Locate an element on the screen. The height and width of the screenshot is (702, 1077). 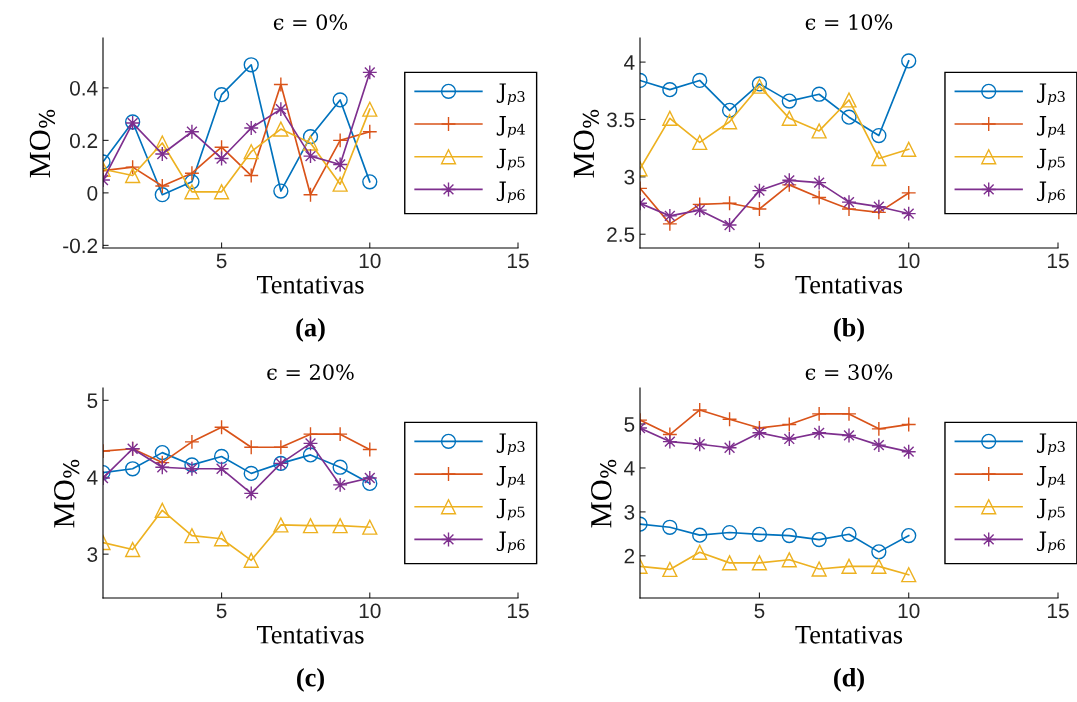
chart-title: ϵ = 20% is located at coordinates (310, 372).